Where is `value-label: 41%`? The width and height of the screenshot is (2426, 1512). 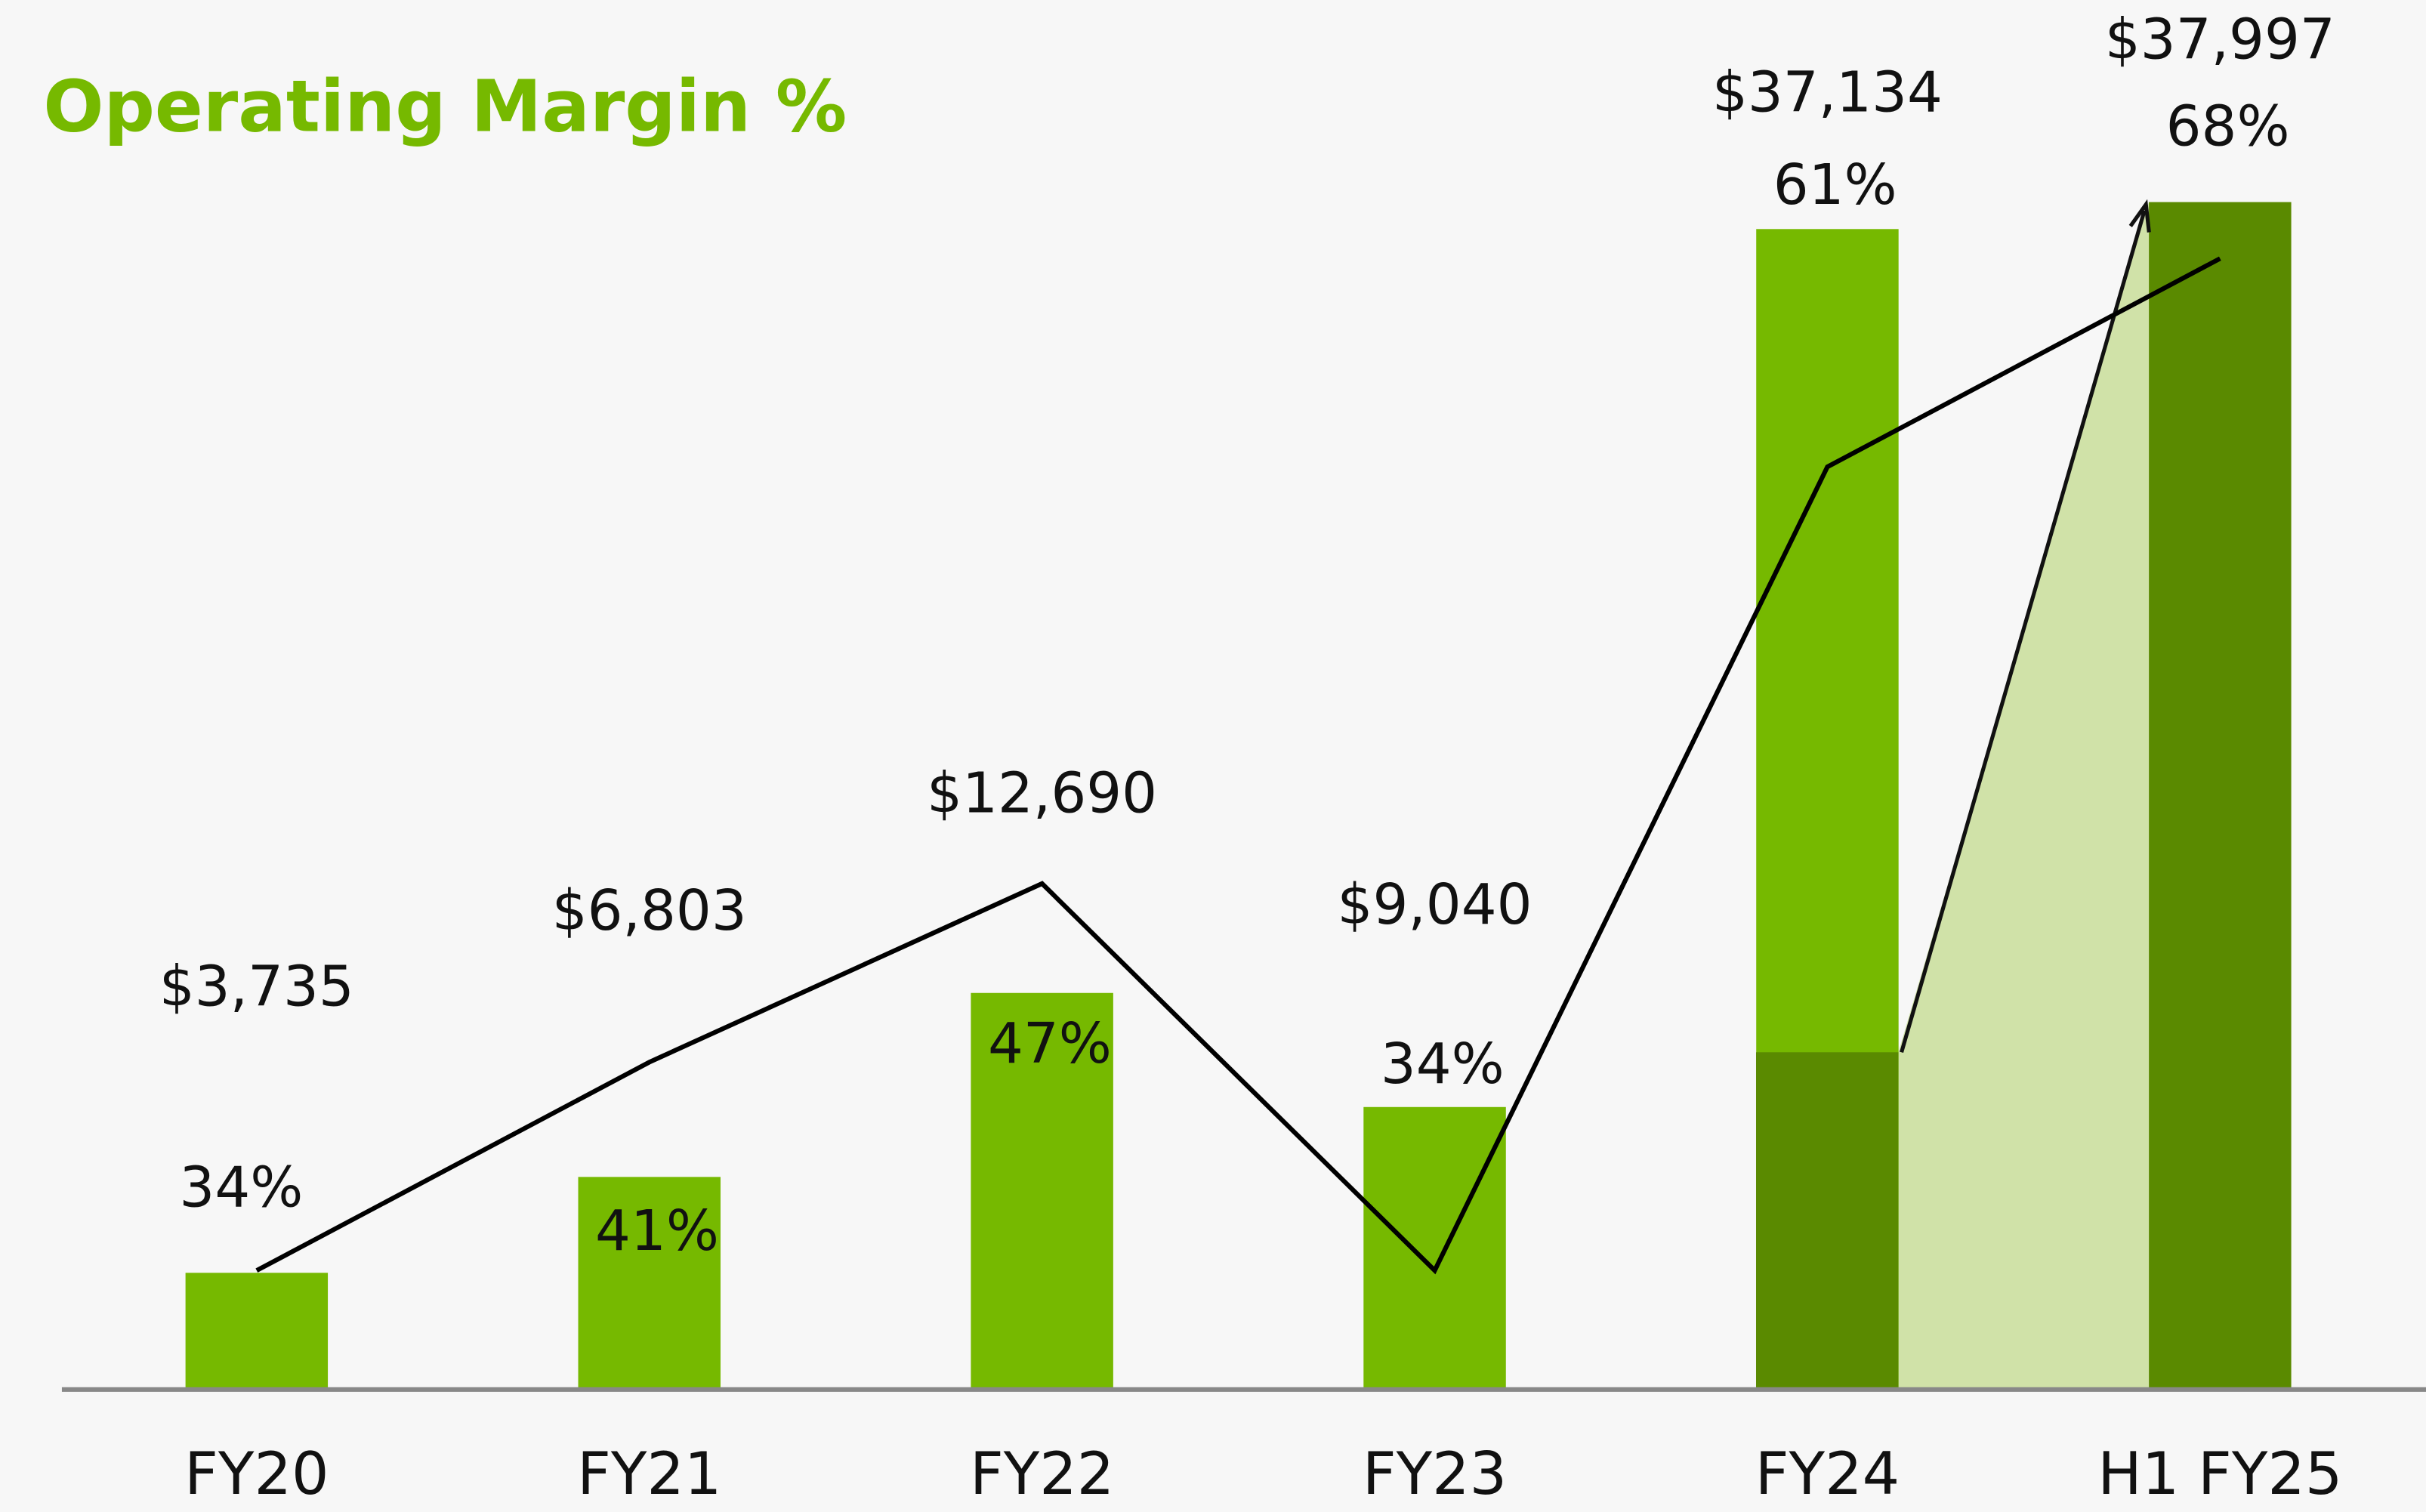 value-label: 41% is located at coordinates (657, 1231).